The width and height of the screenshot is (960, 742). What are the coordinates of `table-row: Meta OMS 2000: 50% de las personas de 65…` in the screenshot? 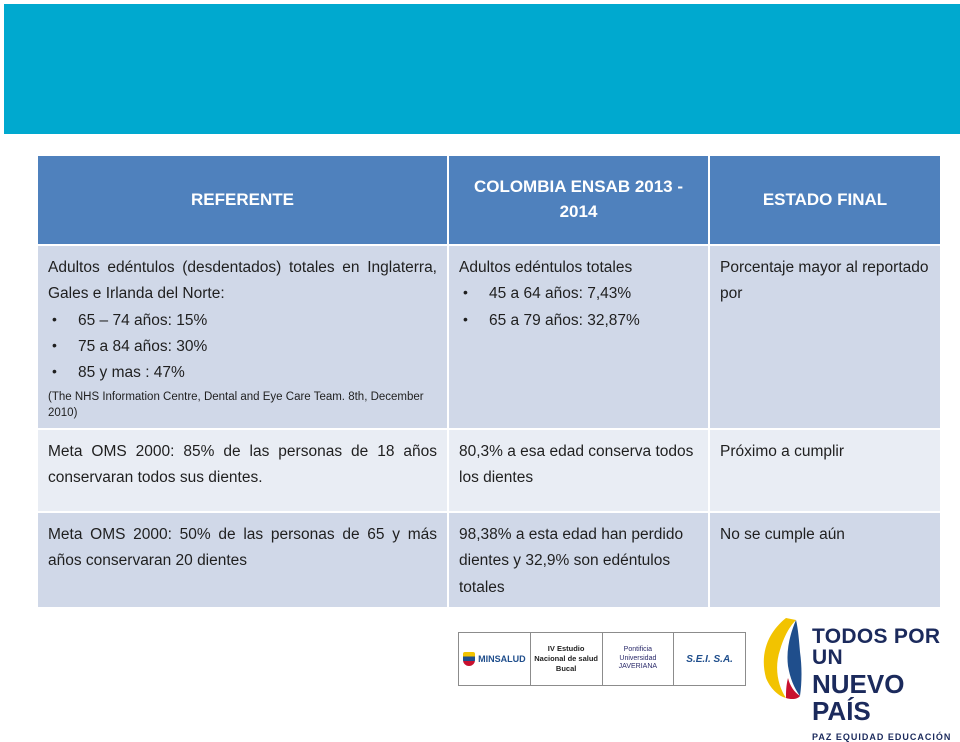 It's located at (489, 559).